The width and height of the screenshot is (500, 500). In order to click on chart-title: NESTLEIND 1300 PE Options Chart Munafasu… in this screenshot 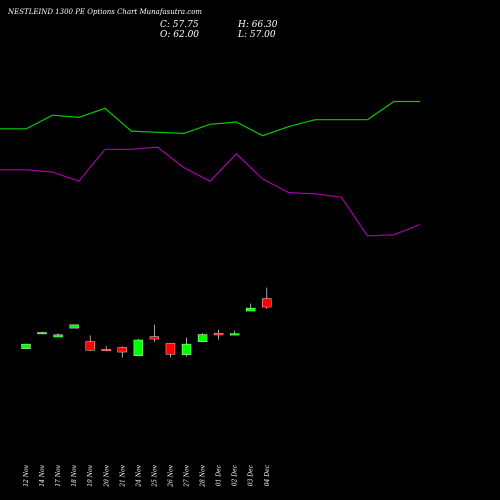, I will do `click(105, 12)`.